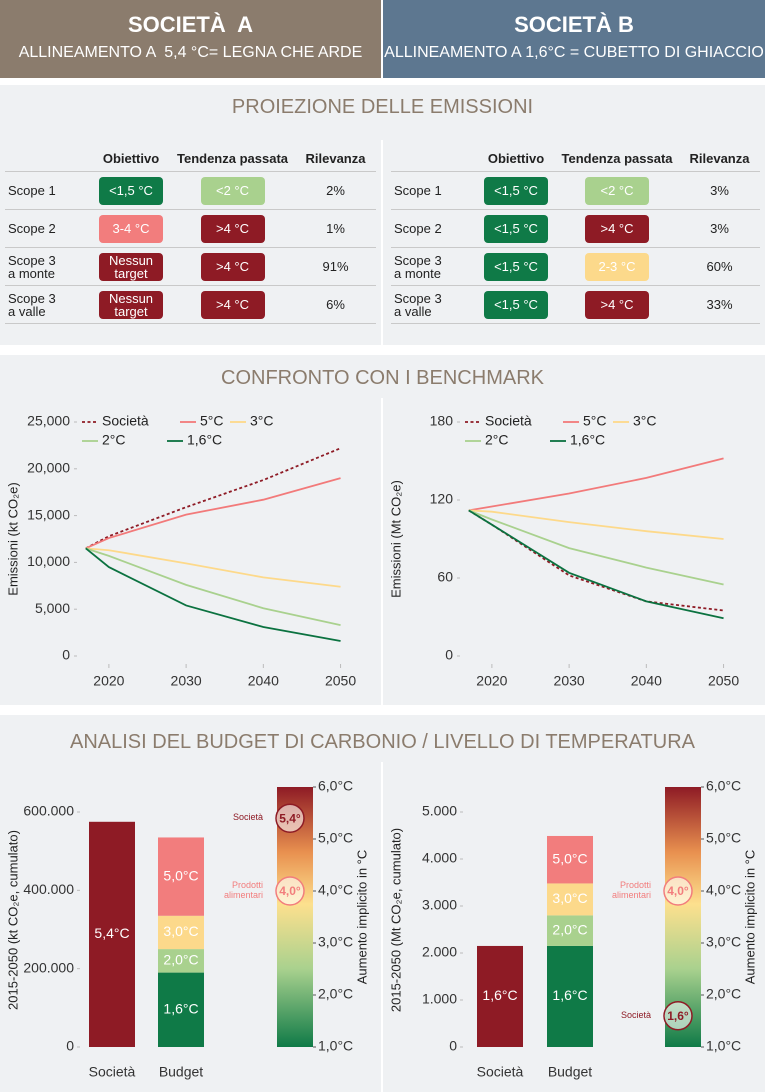 The height and width of the screenshot is (1092, 765). I want to click on y-tick-label: 120, so click(442, 499).